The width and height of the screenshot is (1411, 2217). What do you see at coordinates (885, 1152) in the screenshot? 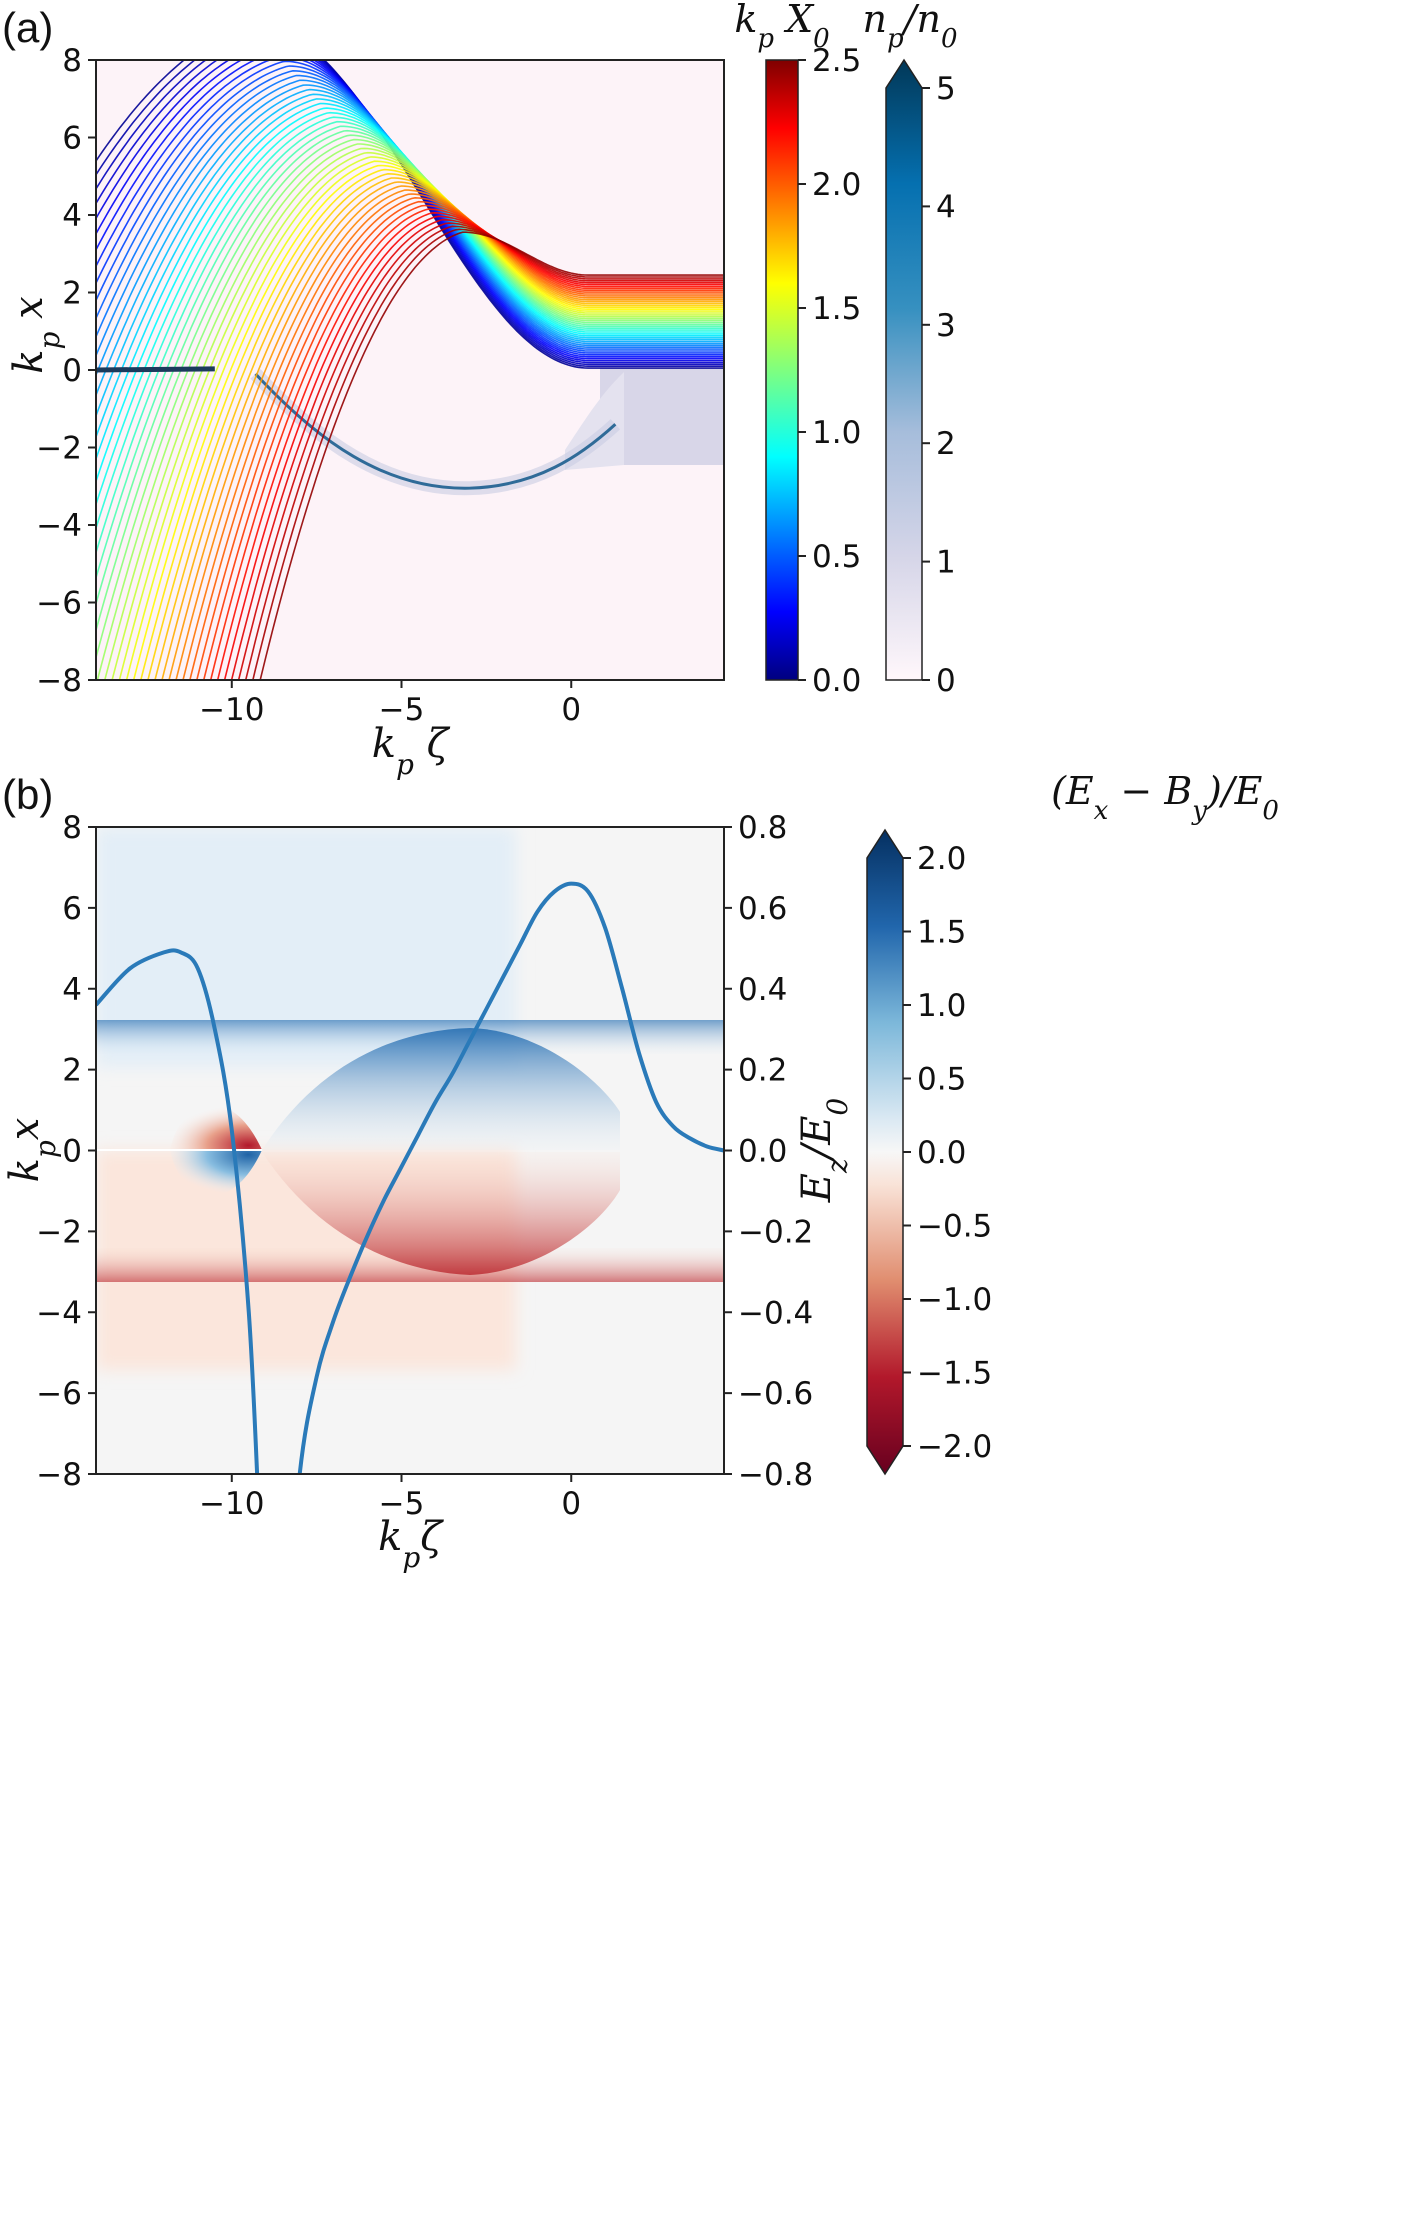
I see `colorbar-field` at bounding box center [885, 1152].